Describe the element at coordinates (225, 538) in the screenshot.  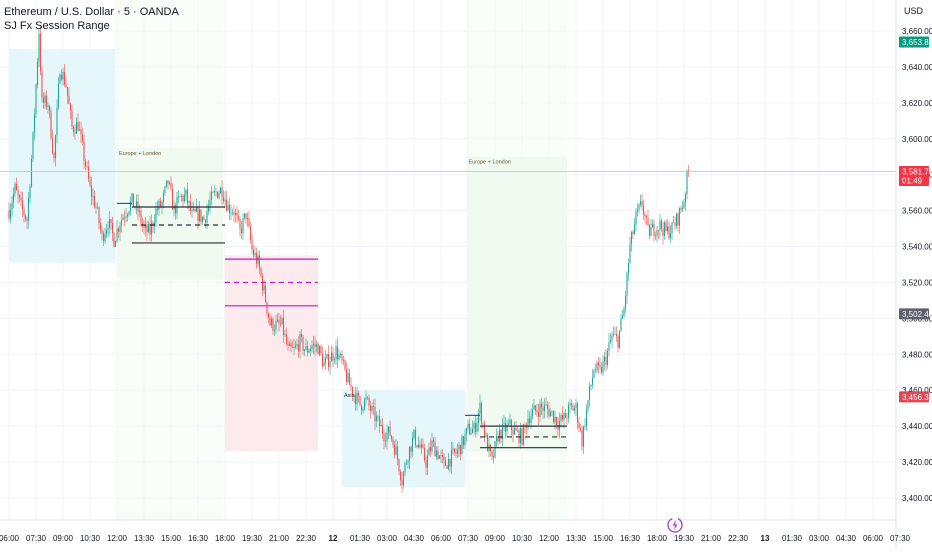
I see `time-tick-label: 18:00` at that location.